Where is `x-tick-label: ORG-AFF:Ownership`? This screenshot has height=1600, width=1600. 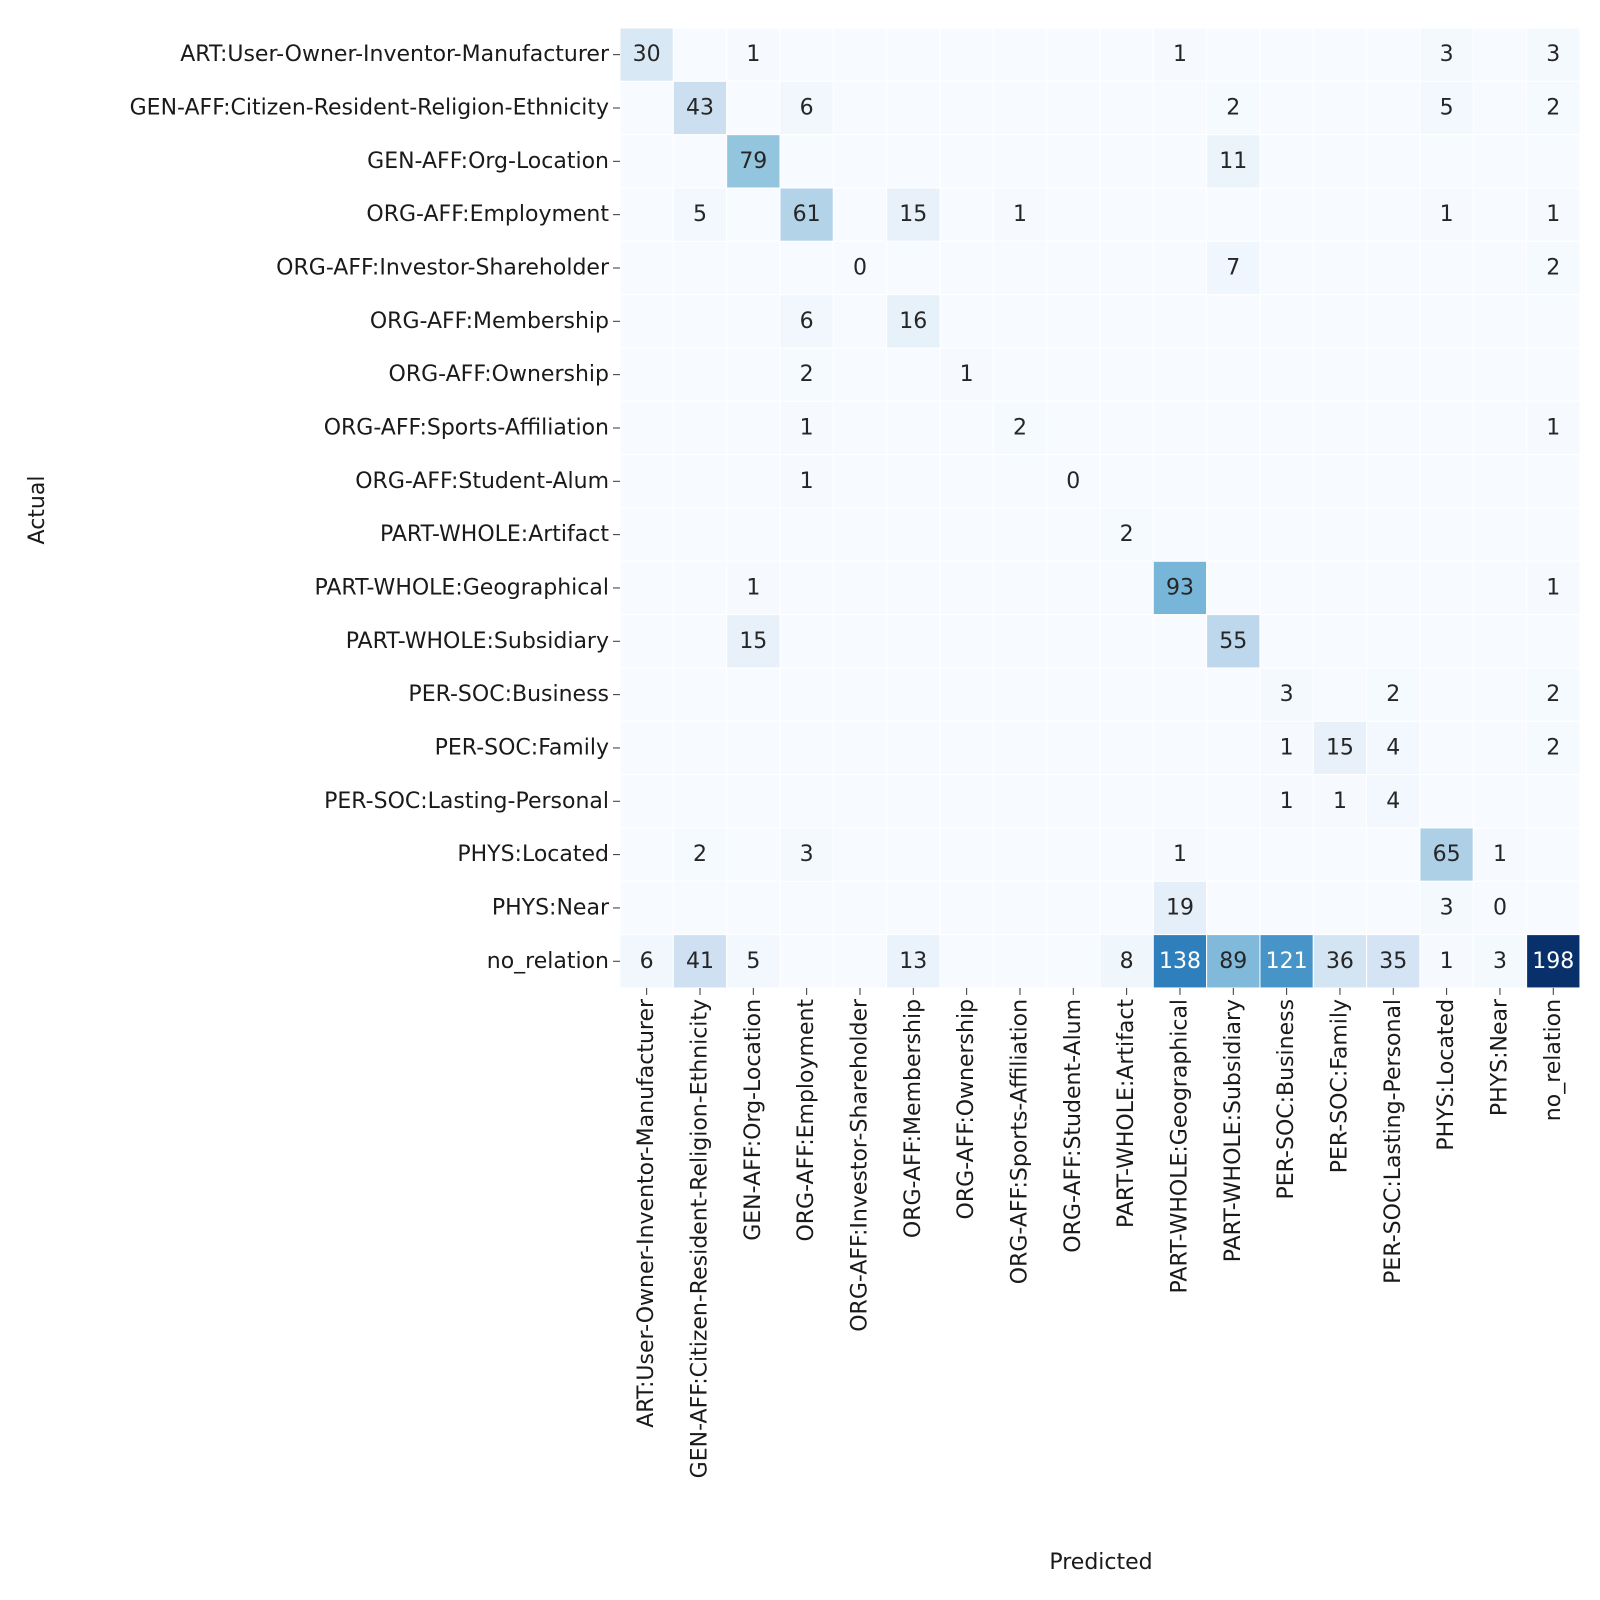 x-tick-label: ORG-AFF:Ownership is located at coordinates (966, 1109).